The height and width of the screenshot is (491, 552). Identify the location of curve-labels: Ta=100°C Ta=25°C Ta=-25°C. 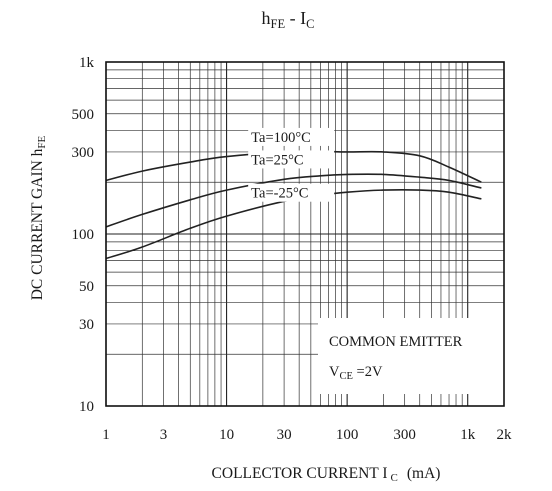
(291, 164).